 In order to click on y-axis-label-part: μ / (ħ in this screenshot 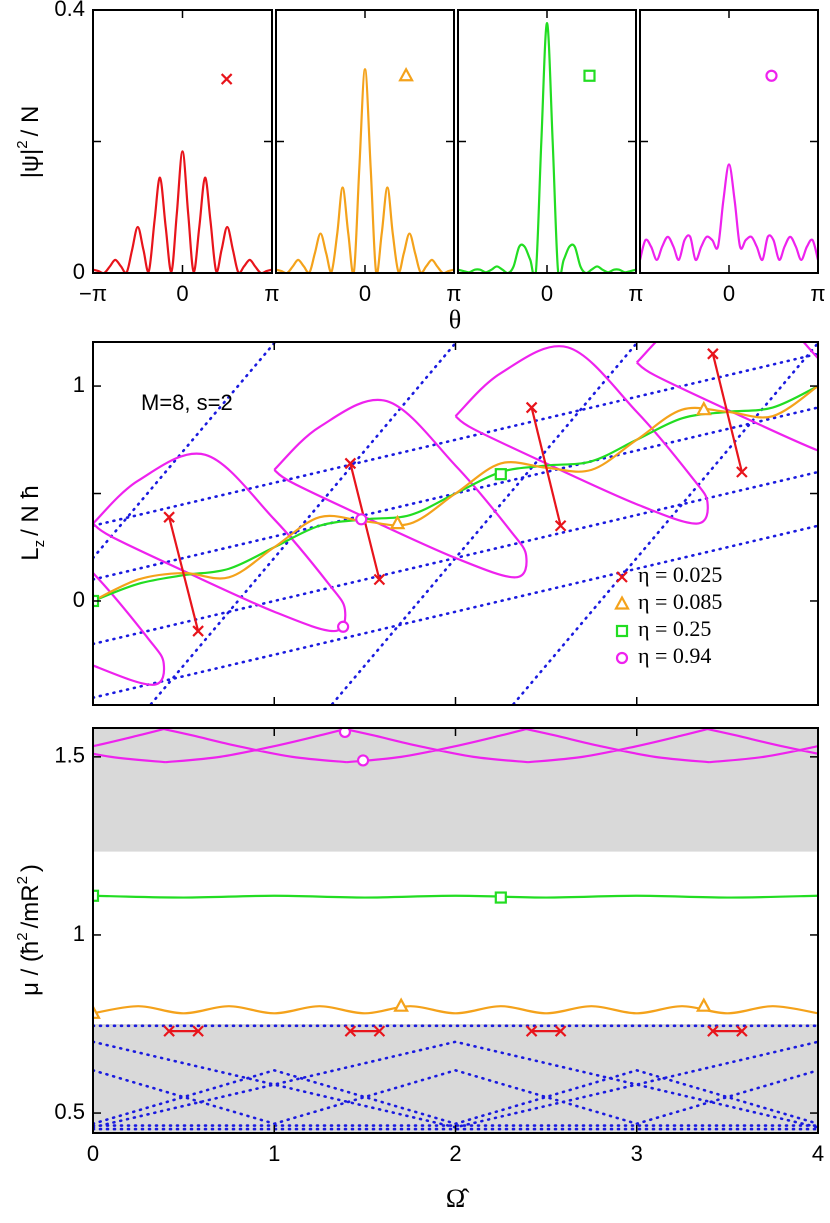, I will do `click(30, 968)`.